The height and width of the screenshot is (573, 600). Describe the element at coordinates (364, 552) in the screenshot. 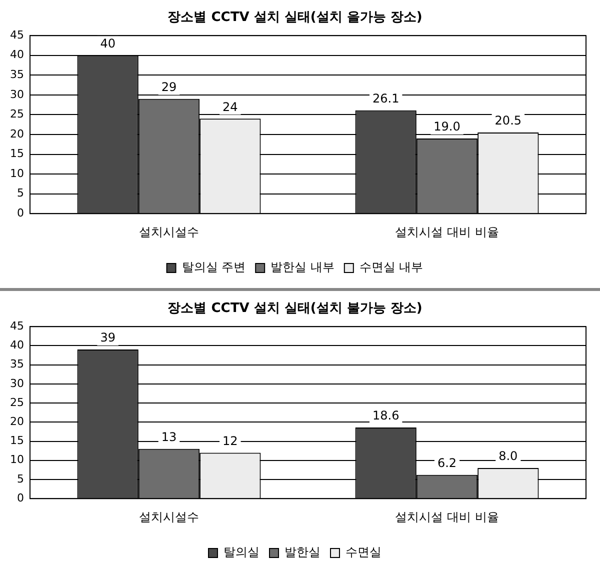

I see `legend-label: 수면실` at that location.